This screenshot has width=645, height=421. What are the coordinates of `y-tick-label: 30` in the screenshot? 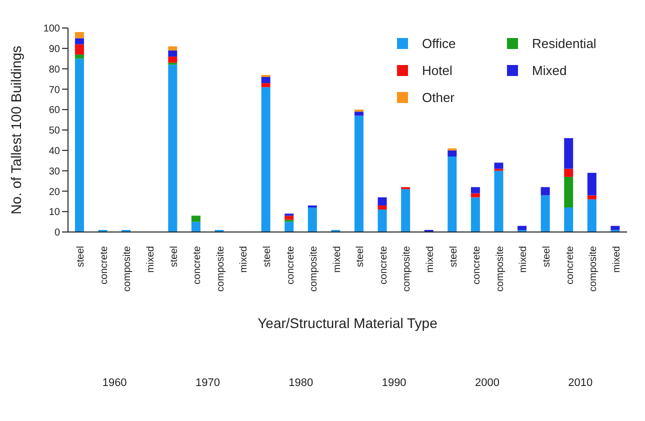 It's located at (54, 172).